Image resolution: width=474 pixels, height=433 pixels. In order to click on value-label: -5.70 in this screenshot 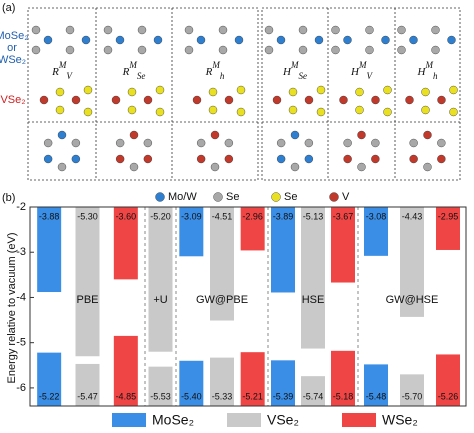, I will do `click(412, 396)`.